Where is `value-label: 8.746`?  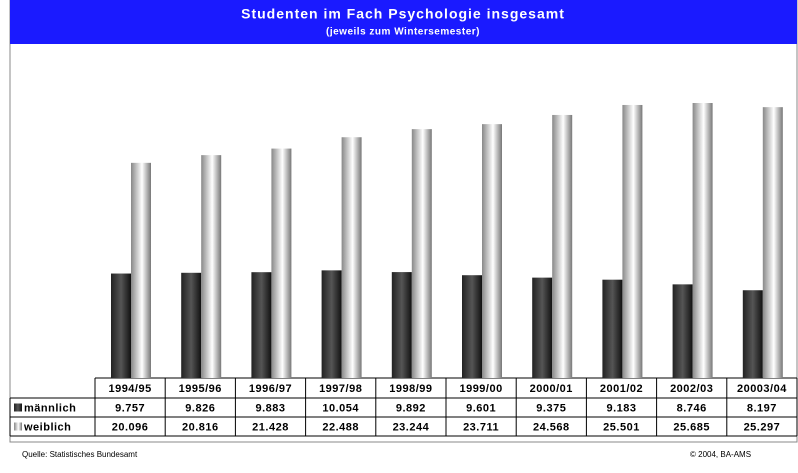 value-label: 8.746 is located at coordinates (692, 408).